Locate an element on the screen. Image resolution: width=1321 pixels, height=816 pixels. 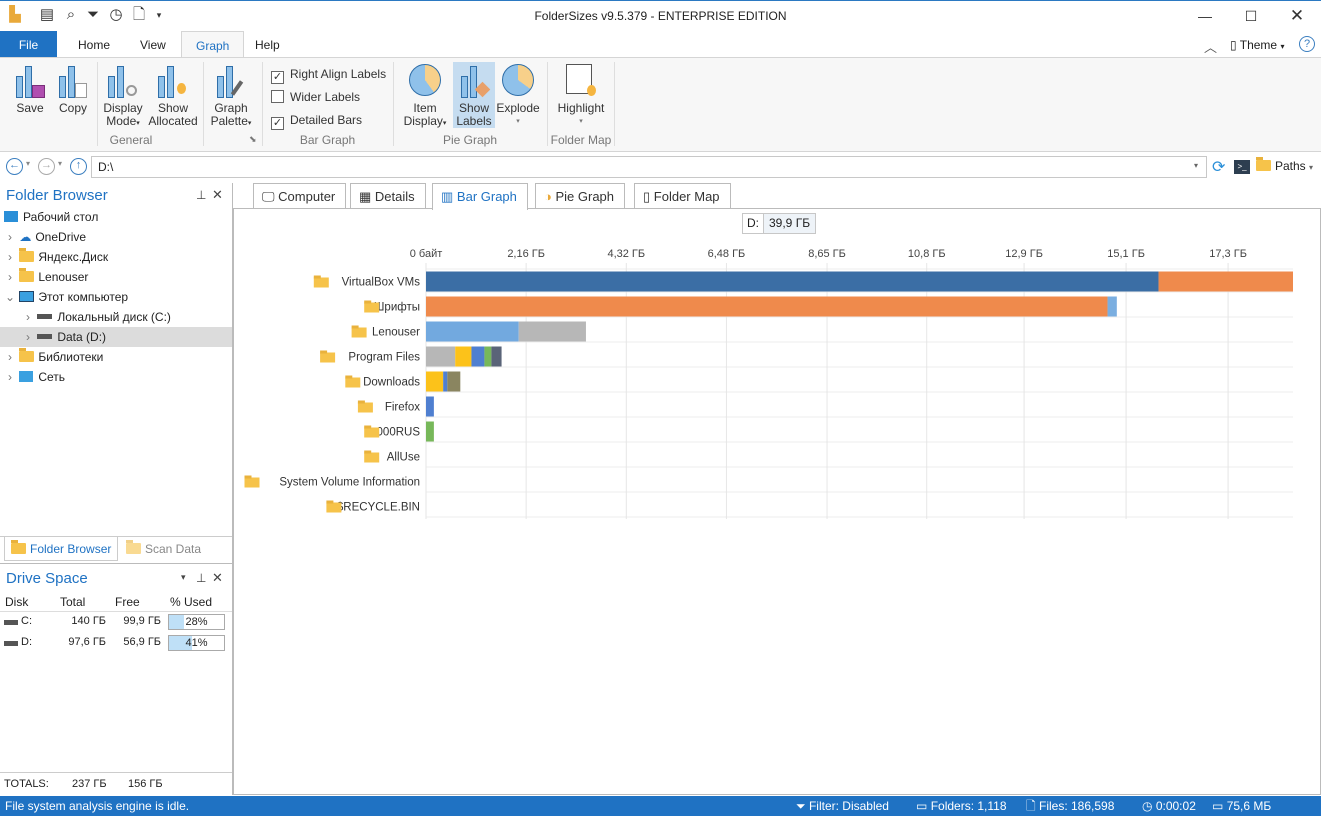
category-label: Program Files is located at coordinates (384, 358).